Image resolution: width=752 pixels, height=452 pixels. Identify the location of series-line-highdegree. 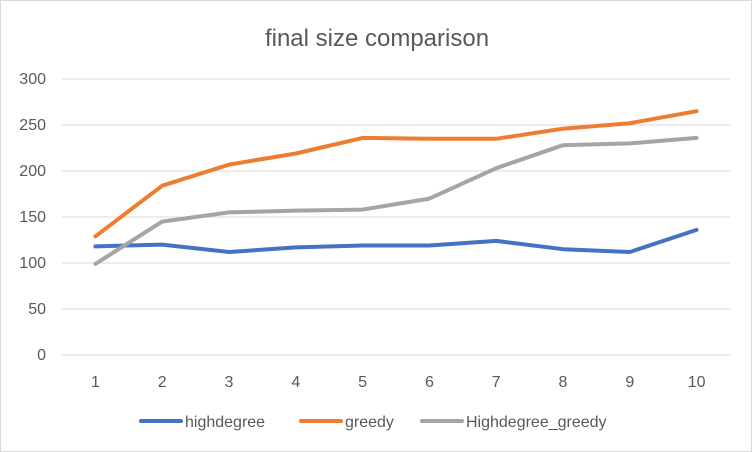
(396, 240).